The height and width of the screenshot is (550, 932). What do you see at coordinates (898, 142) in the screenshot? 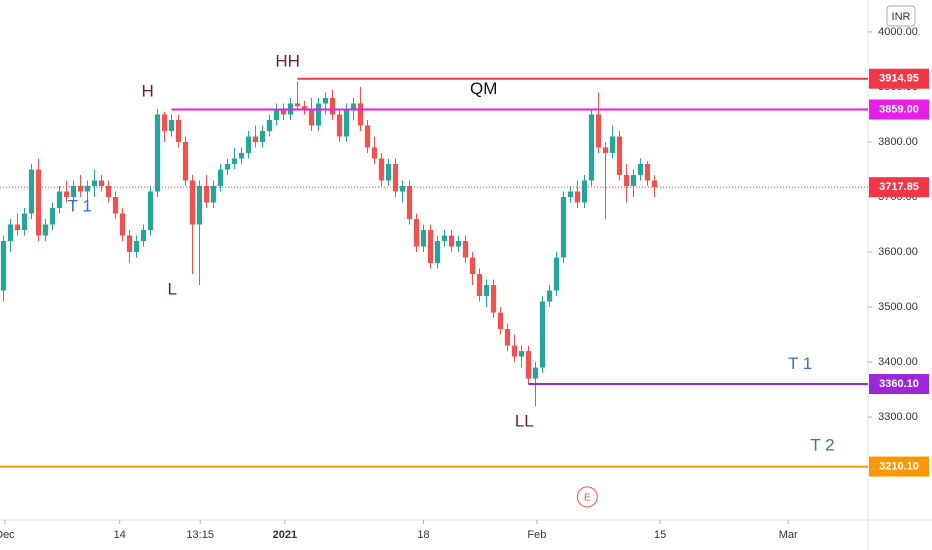
I see `y-tick-label: 3800.00` at bounding box center [898, 142].